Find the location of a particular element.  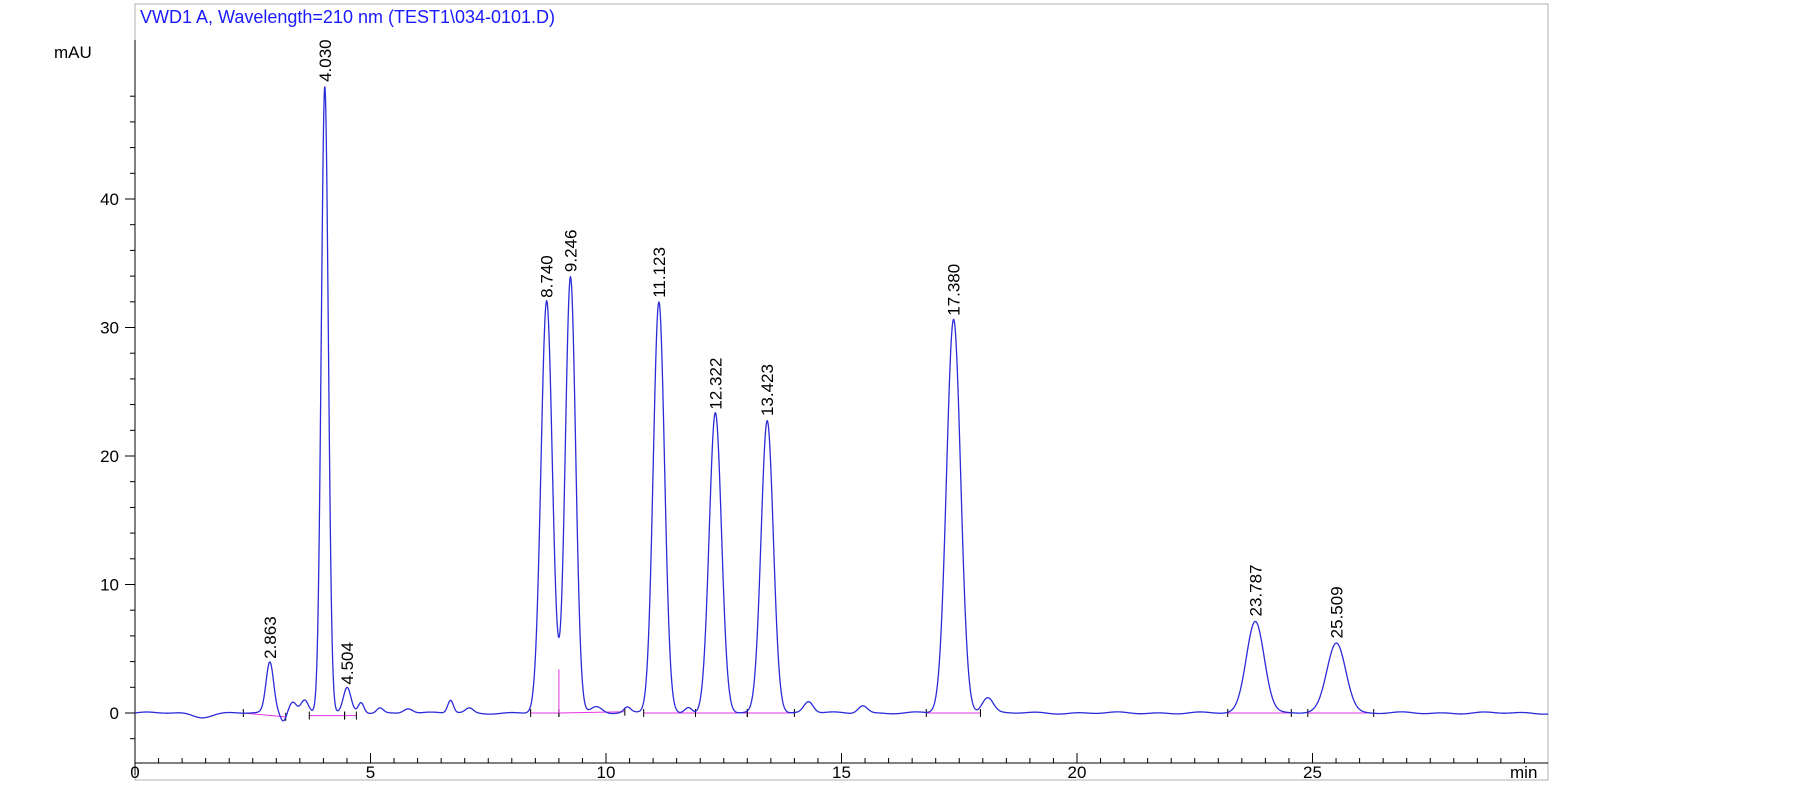

peak-label: 8.740 is located at coordinates (547, 276).